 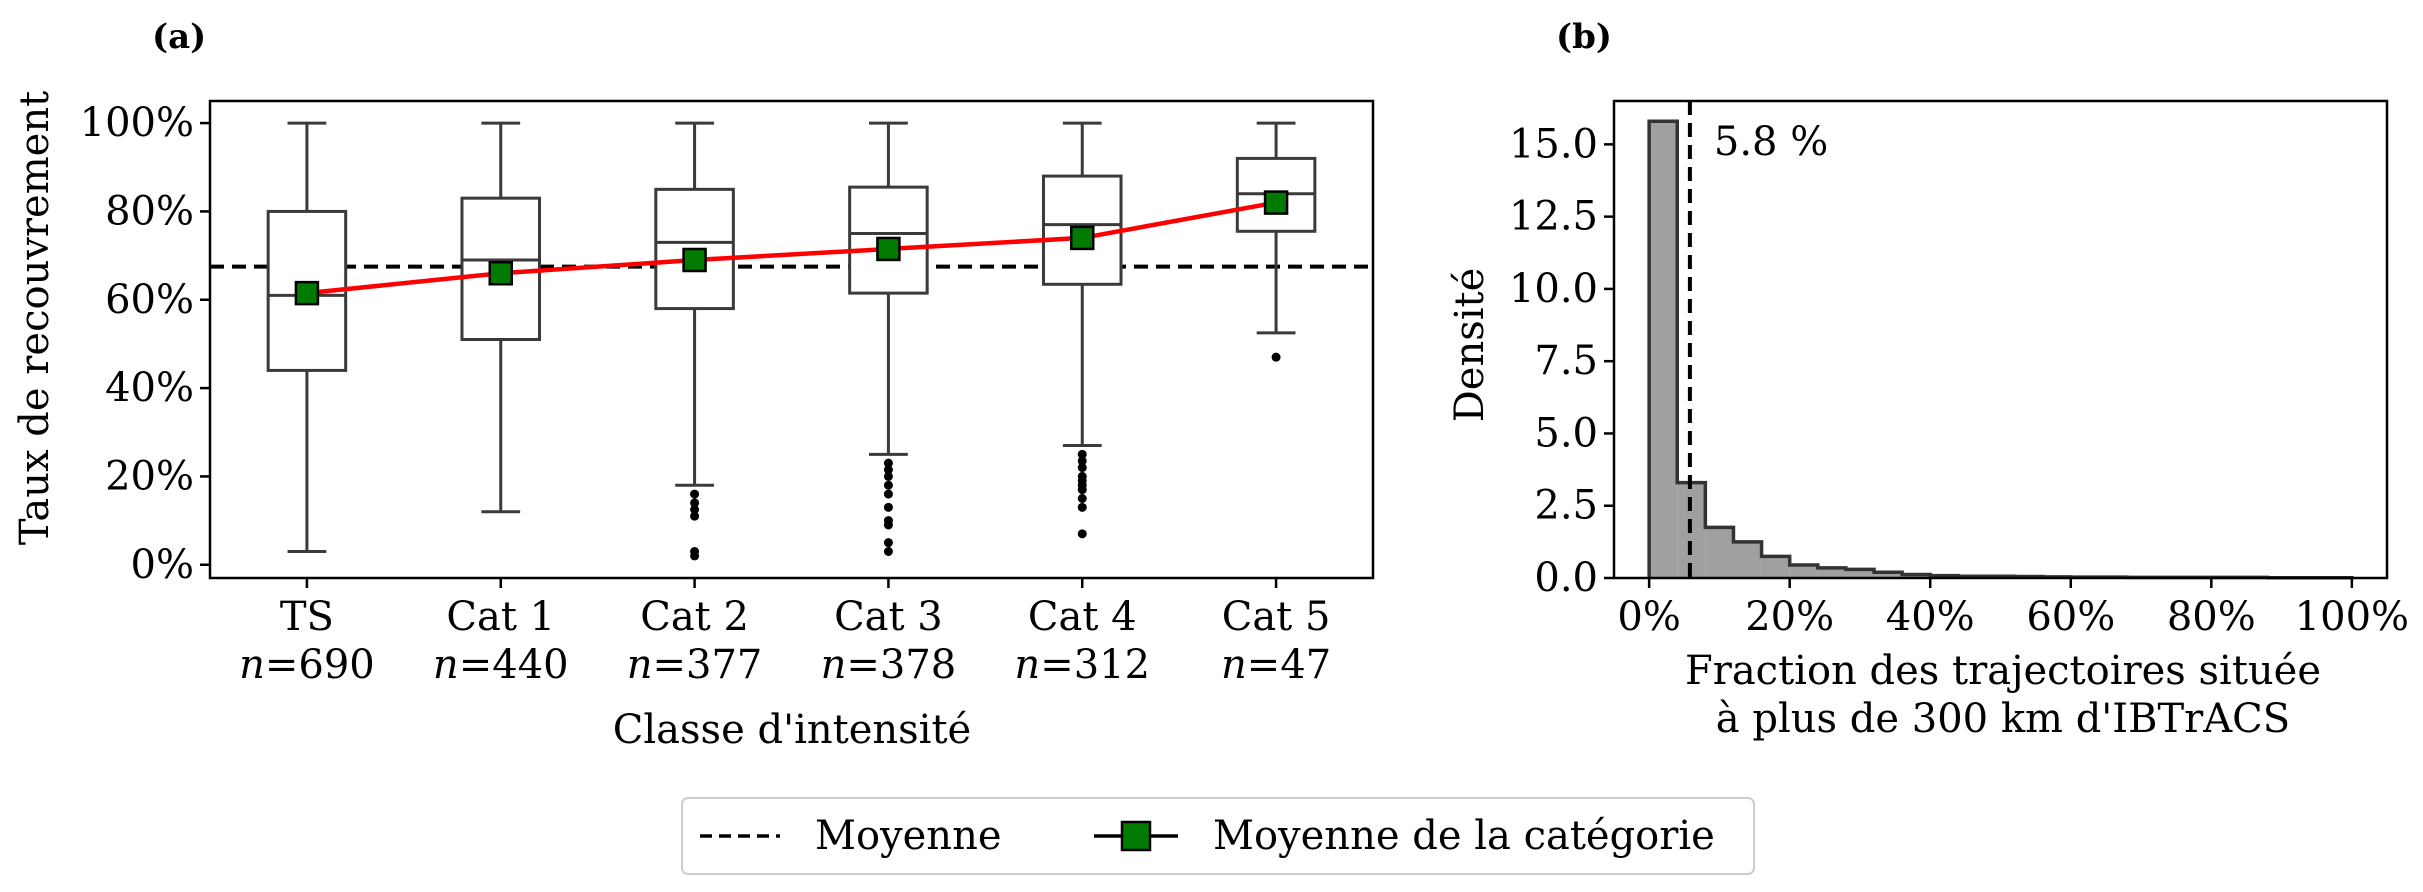 What do you see at coordinates (149, 211) in the screenshot?
I see `y-tick-label: 80%` at bounding box center [149, 211].